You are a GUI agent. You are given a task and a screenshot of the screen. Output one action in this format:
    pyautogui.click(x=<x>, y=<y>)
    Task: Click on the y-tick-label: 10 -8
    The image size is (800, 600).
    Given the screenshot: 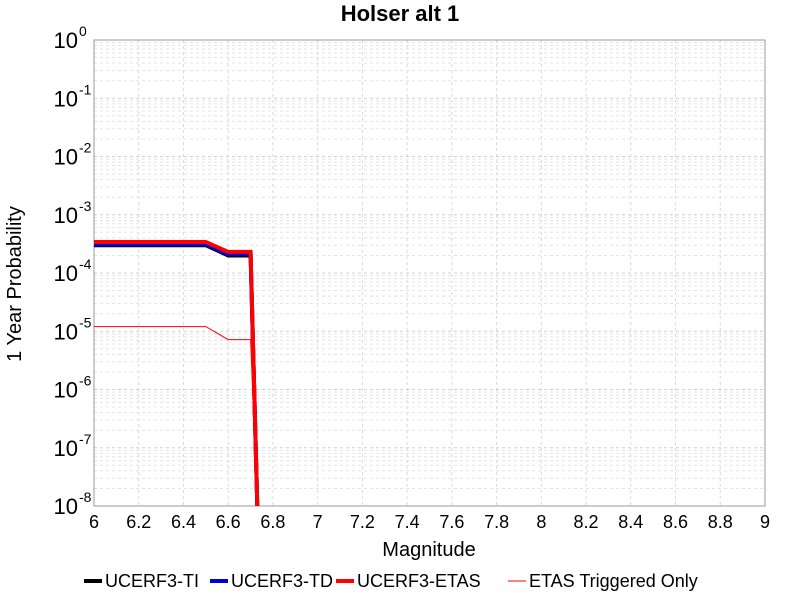 What is the action you would take?
    pyautogui.click(x=73, y=504)
    